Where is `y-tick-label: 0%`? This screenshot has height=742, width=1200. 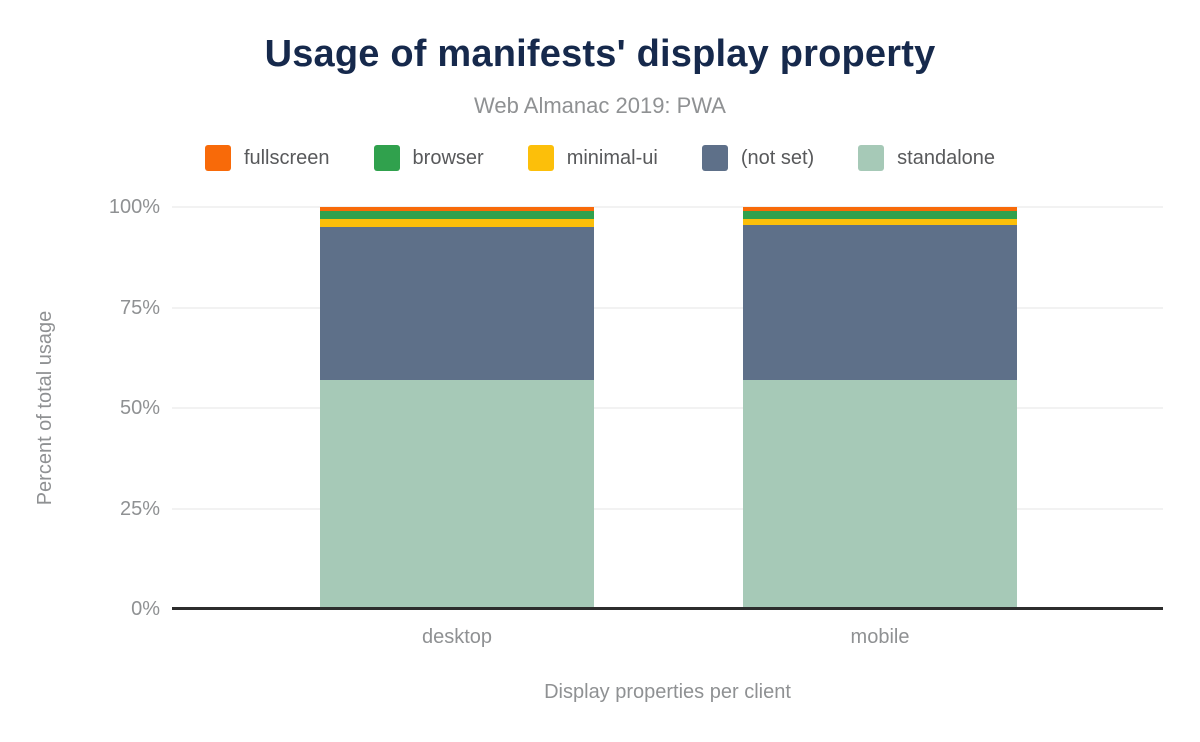 y-tick-label: 0% is located at coordinates (145, 609).